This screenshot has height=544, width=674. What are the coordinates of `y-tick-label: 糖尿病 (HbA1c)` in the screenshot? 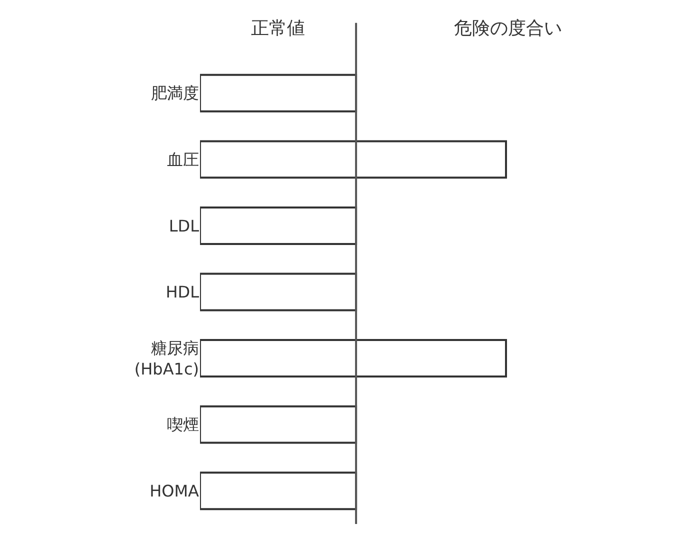 It's located at (166, 358).